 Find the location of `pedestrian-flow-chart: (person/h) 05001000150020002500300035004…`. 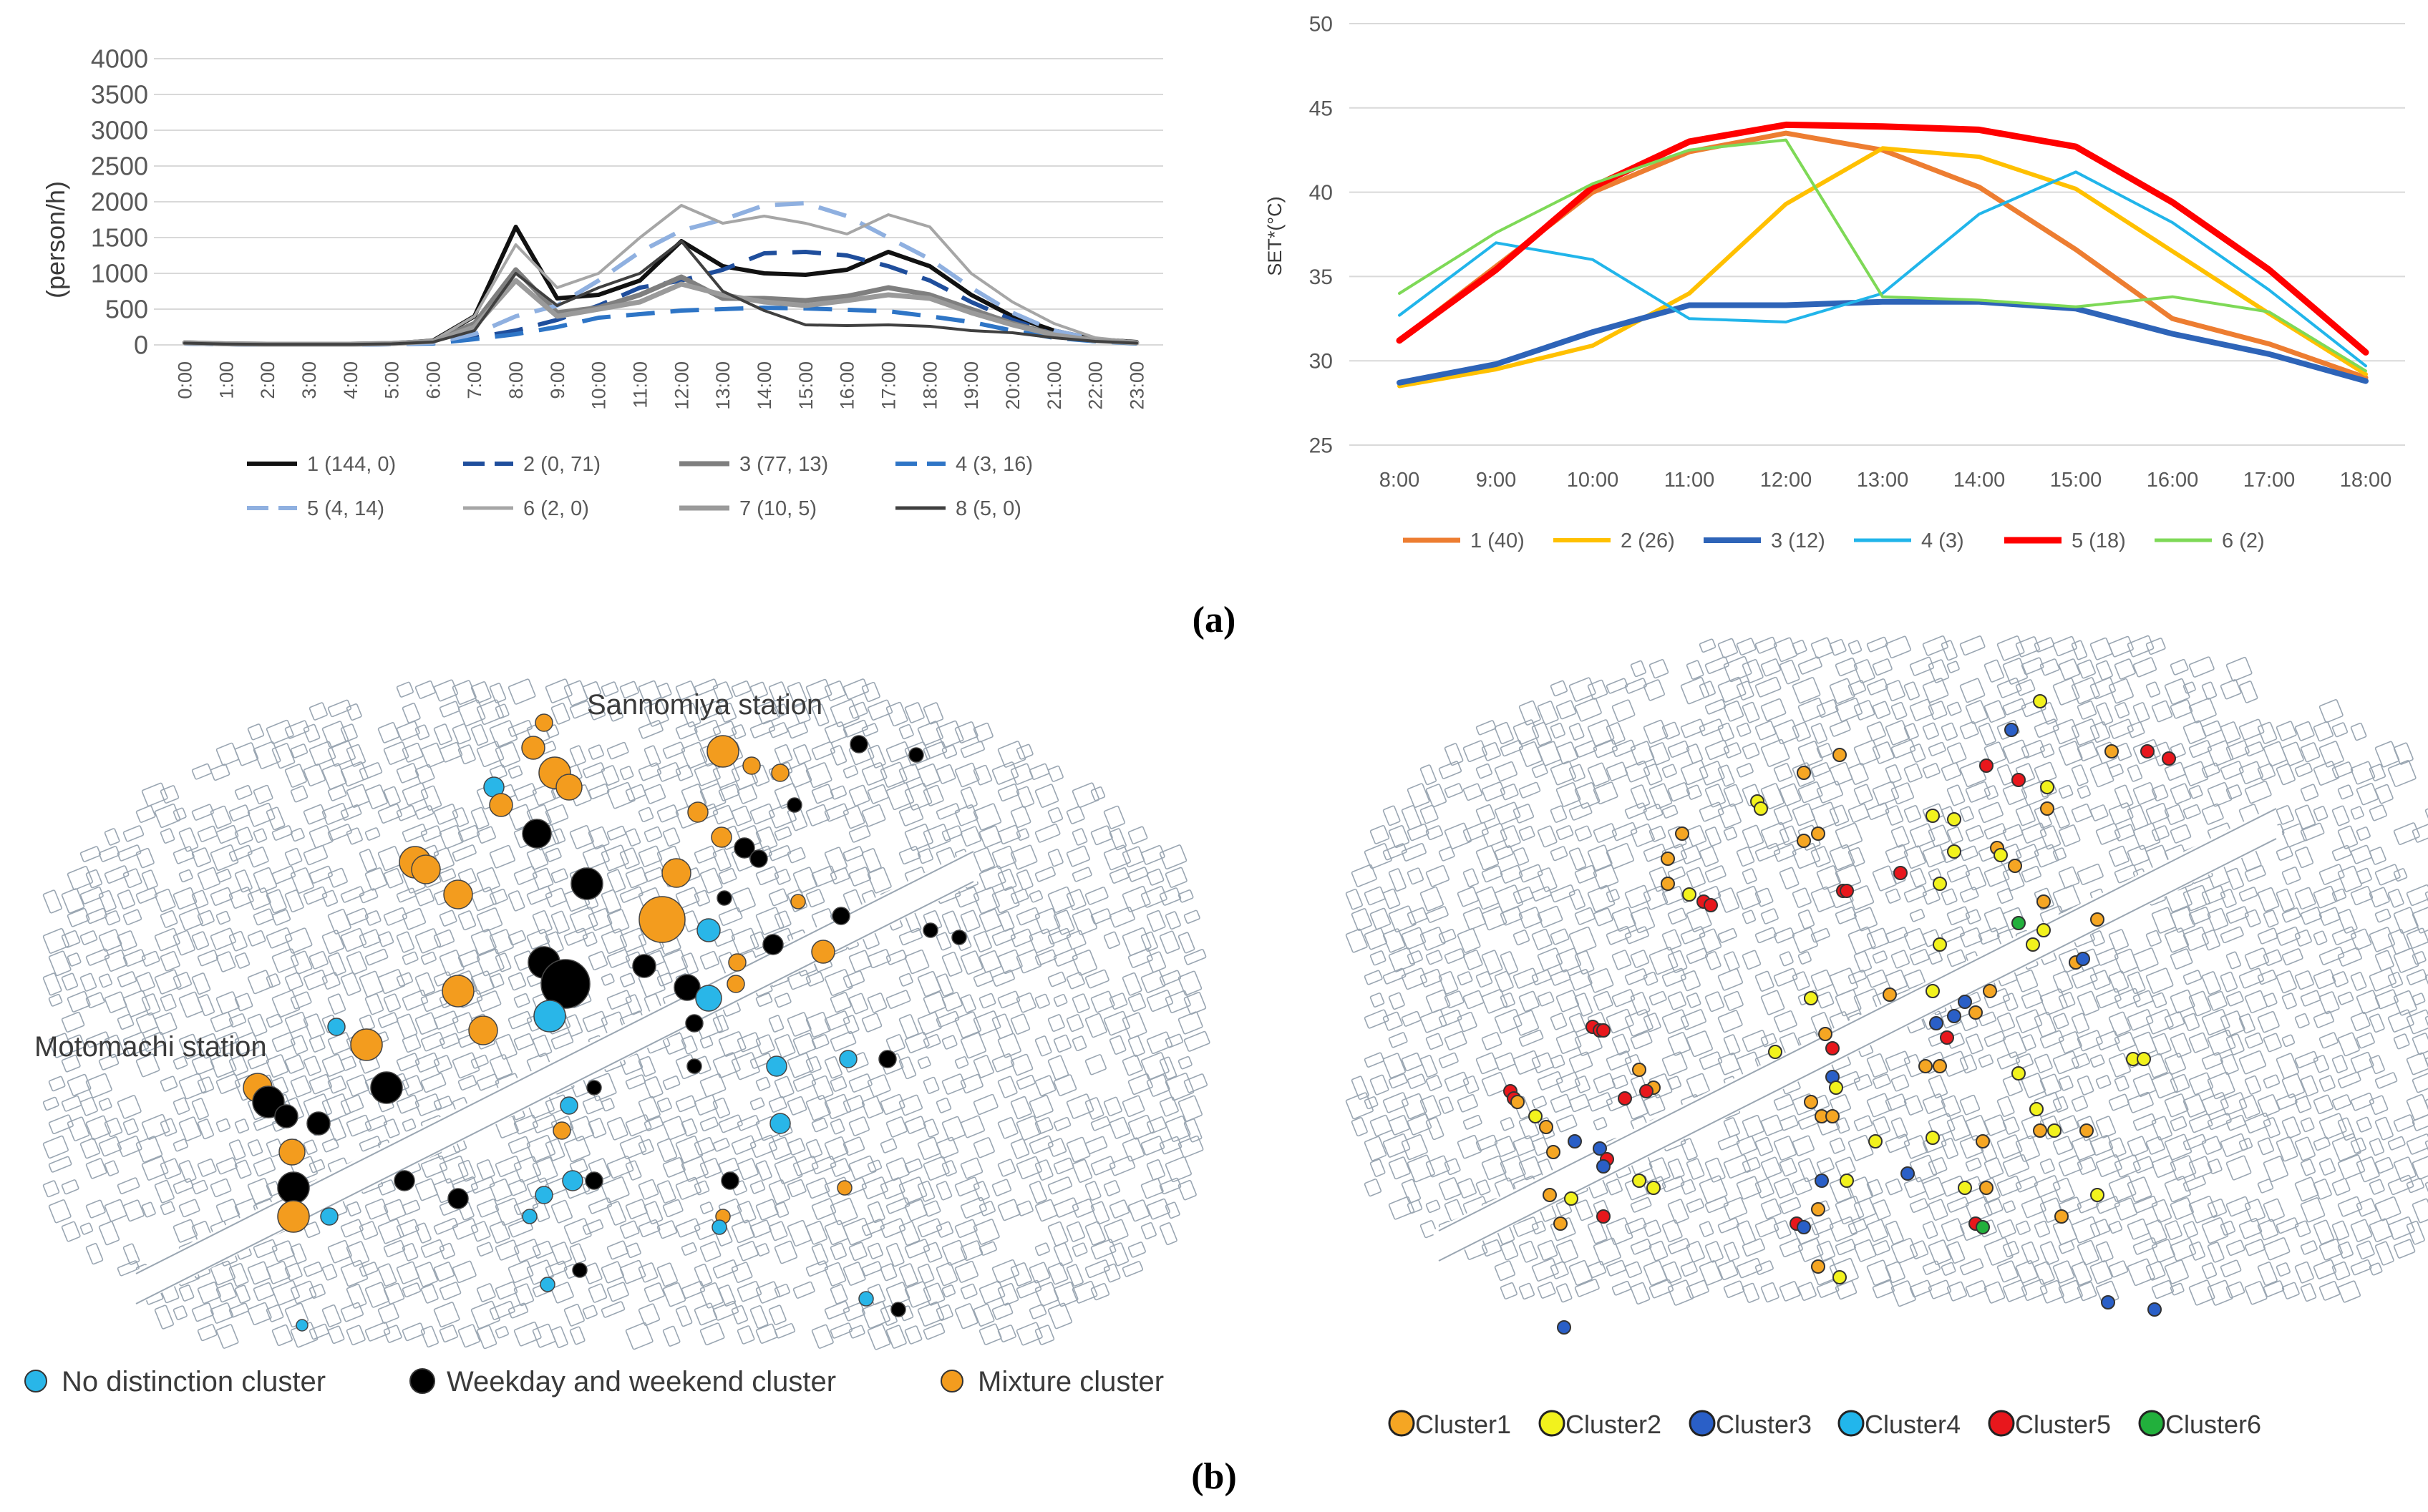

pedestrian-flow-chart: (person/h) 05001000150020002500300035004… is located at coordinates (602, 282).